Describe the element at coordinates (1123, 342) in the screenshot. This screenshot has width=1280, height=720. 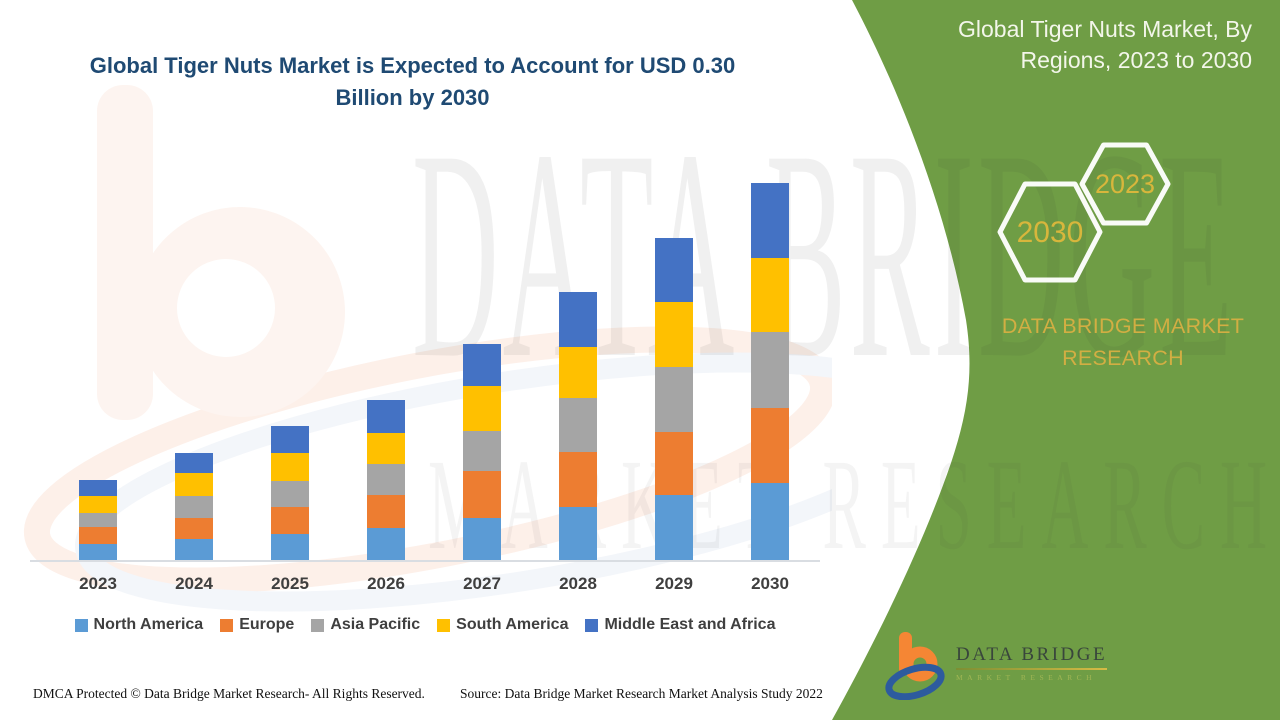
I see `brand-wordmark: DATA BRIDGE MARKET RESEARCH` at that location.